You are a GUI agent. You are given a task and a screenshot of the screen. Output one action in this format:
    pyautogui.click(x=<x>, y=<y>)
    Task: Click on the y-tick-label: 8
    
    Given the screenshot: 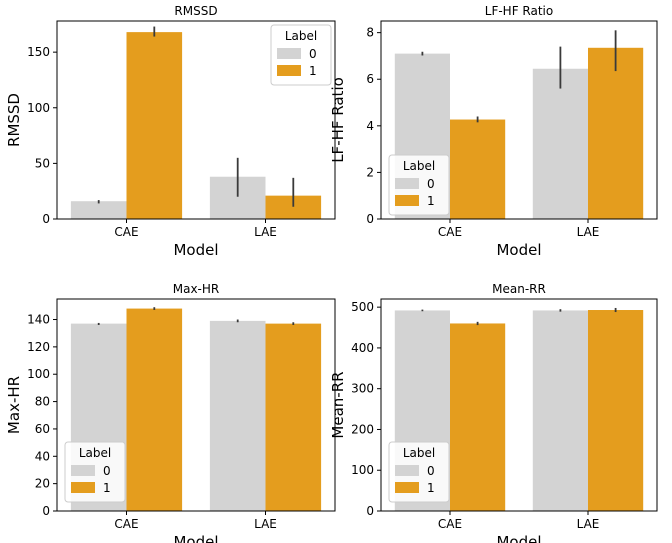 What is the action you would take?
    pyautogui.click(x=370, y=33)
    